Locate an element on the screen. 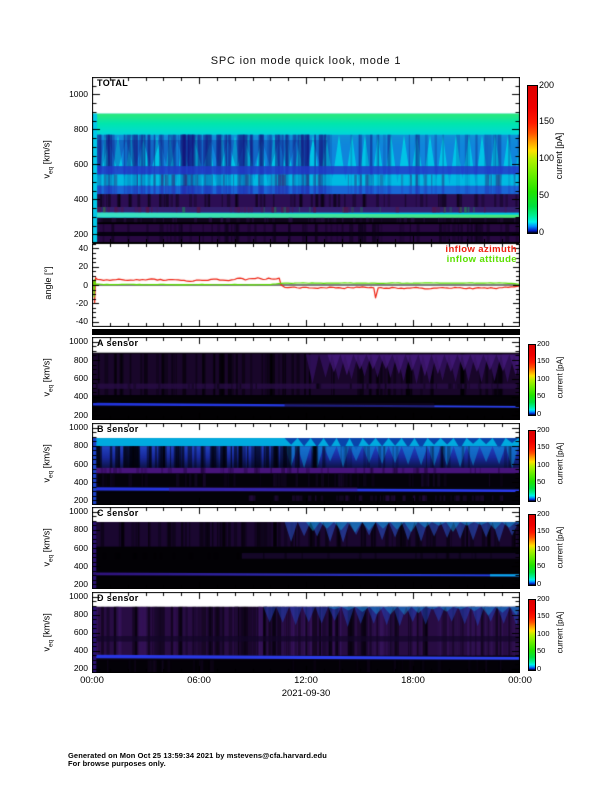  total-spectrogram-canvas is located at coordinates (306, 160).